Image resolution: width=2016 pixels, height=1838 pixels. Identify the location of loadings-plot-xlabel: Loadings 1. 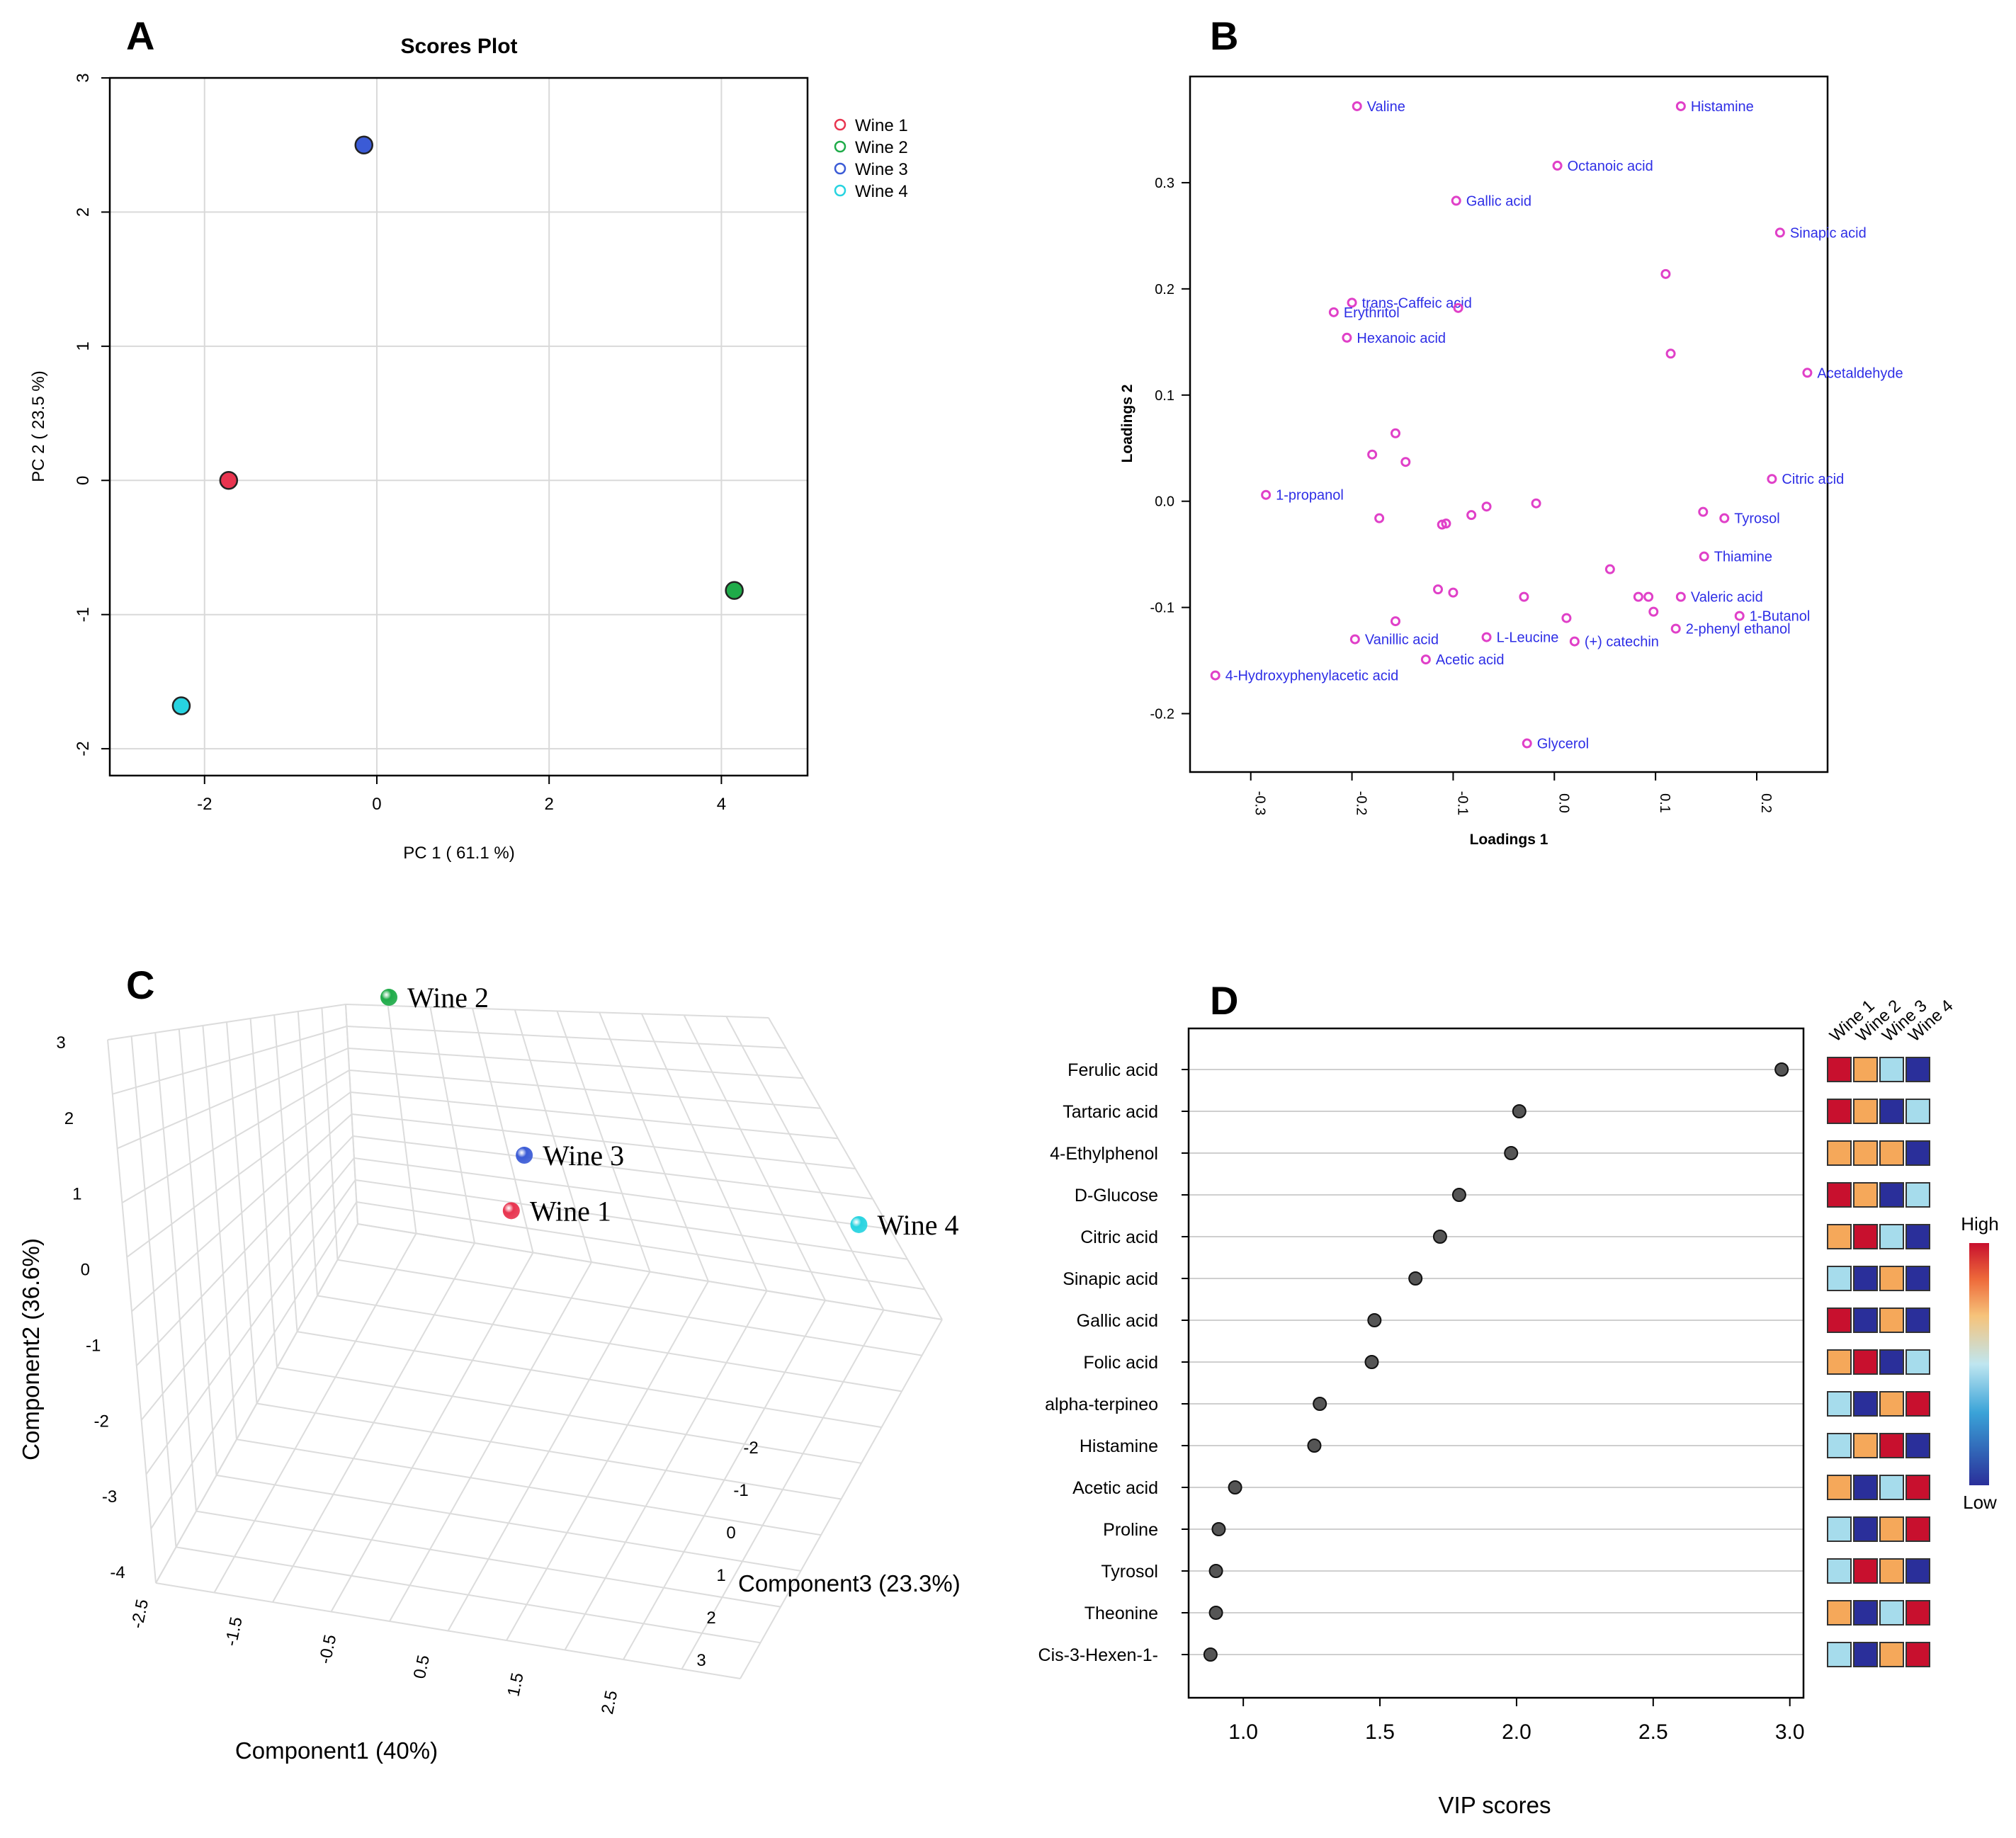
(1509, 840).